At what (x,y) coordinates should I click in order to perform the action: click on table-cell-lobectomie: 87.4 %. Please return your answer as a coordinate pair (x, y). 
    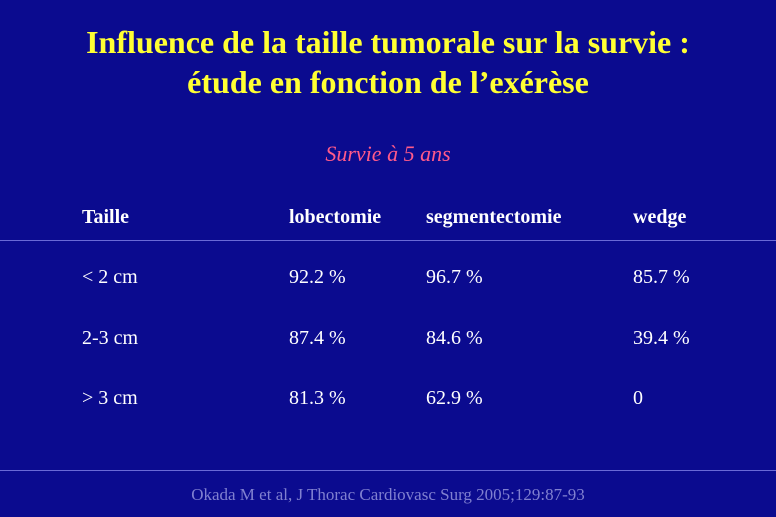
    Looking at the image, I should click on (317, 338).